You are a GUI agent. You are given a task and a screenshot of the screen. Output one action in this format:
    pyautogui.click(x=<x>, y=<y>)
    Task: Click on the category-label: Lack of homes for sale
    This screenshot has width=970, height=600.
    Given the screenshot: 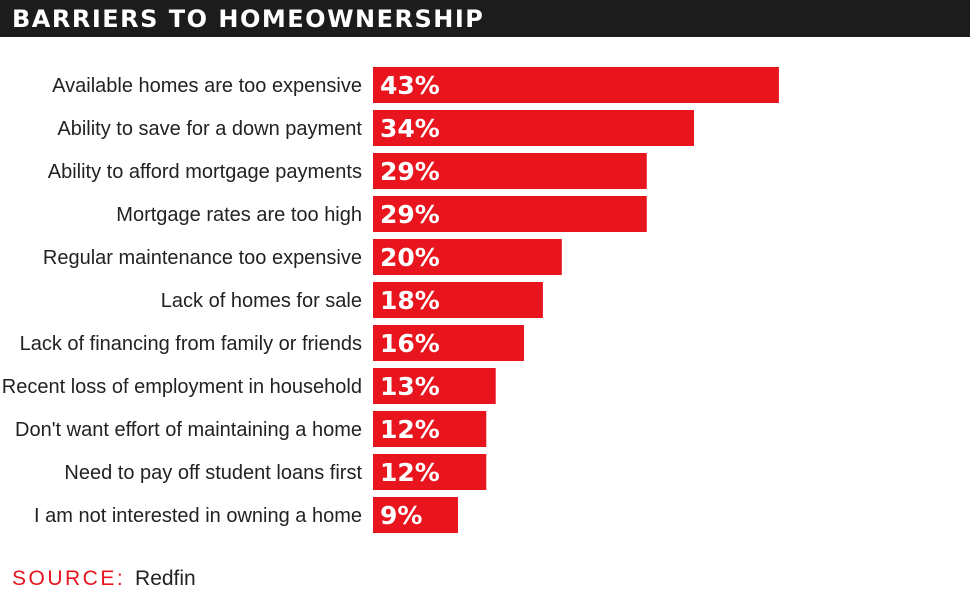 What is the action you would take?
    pyautogui.click(x=261, y=301)
    